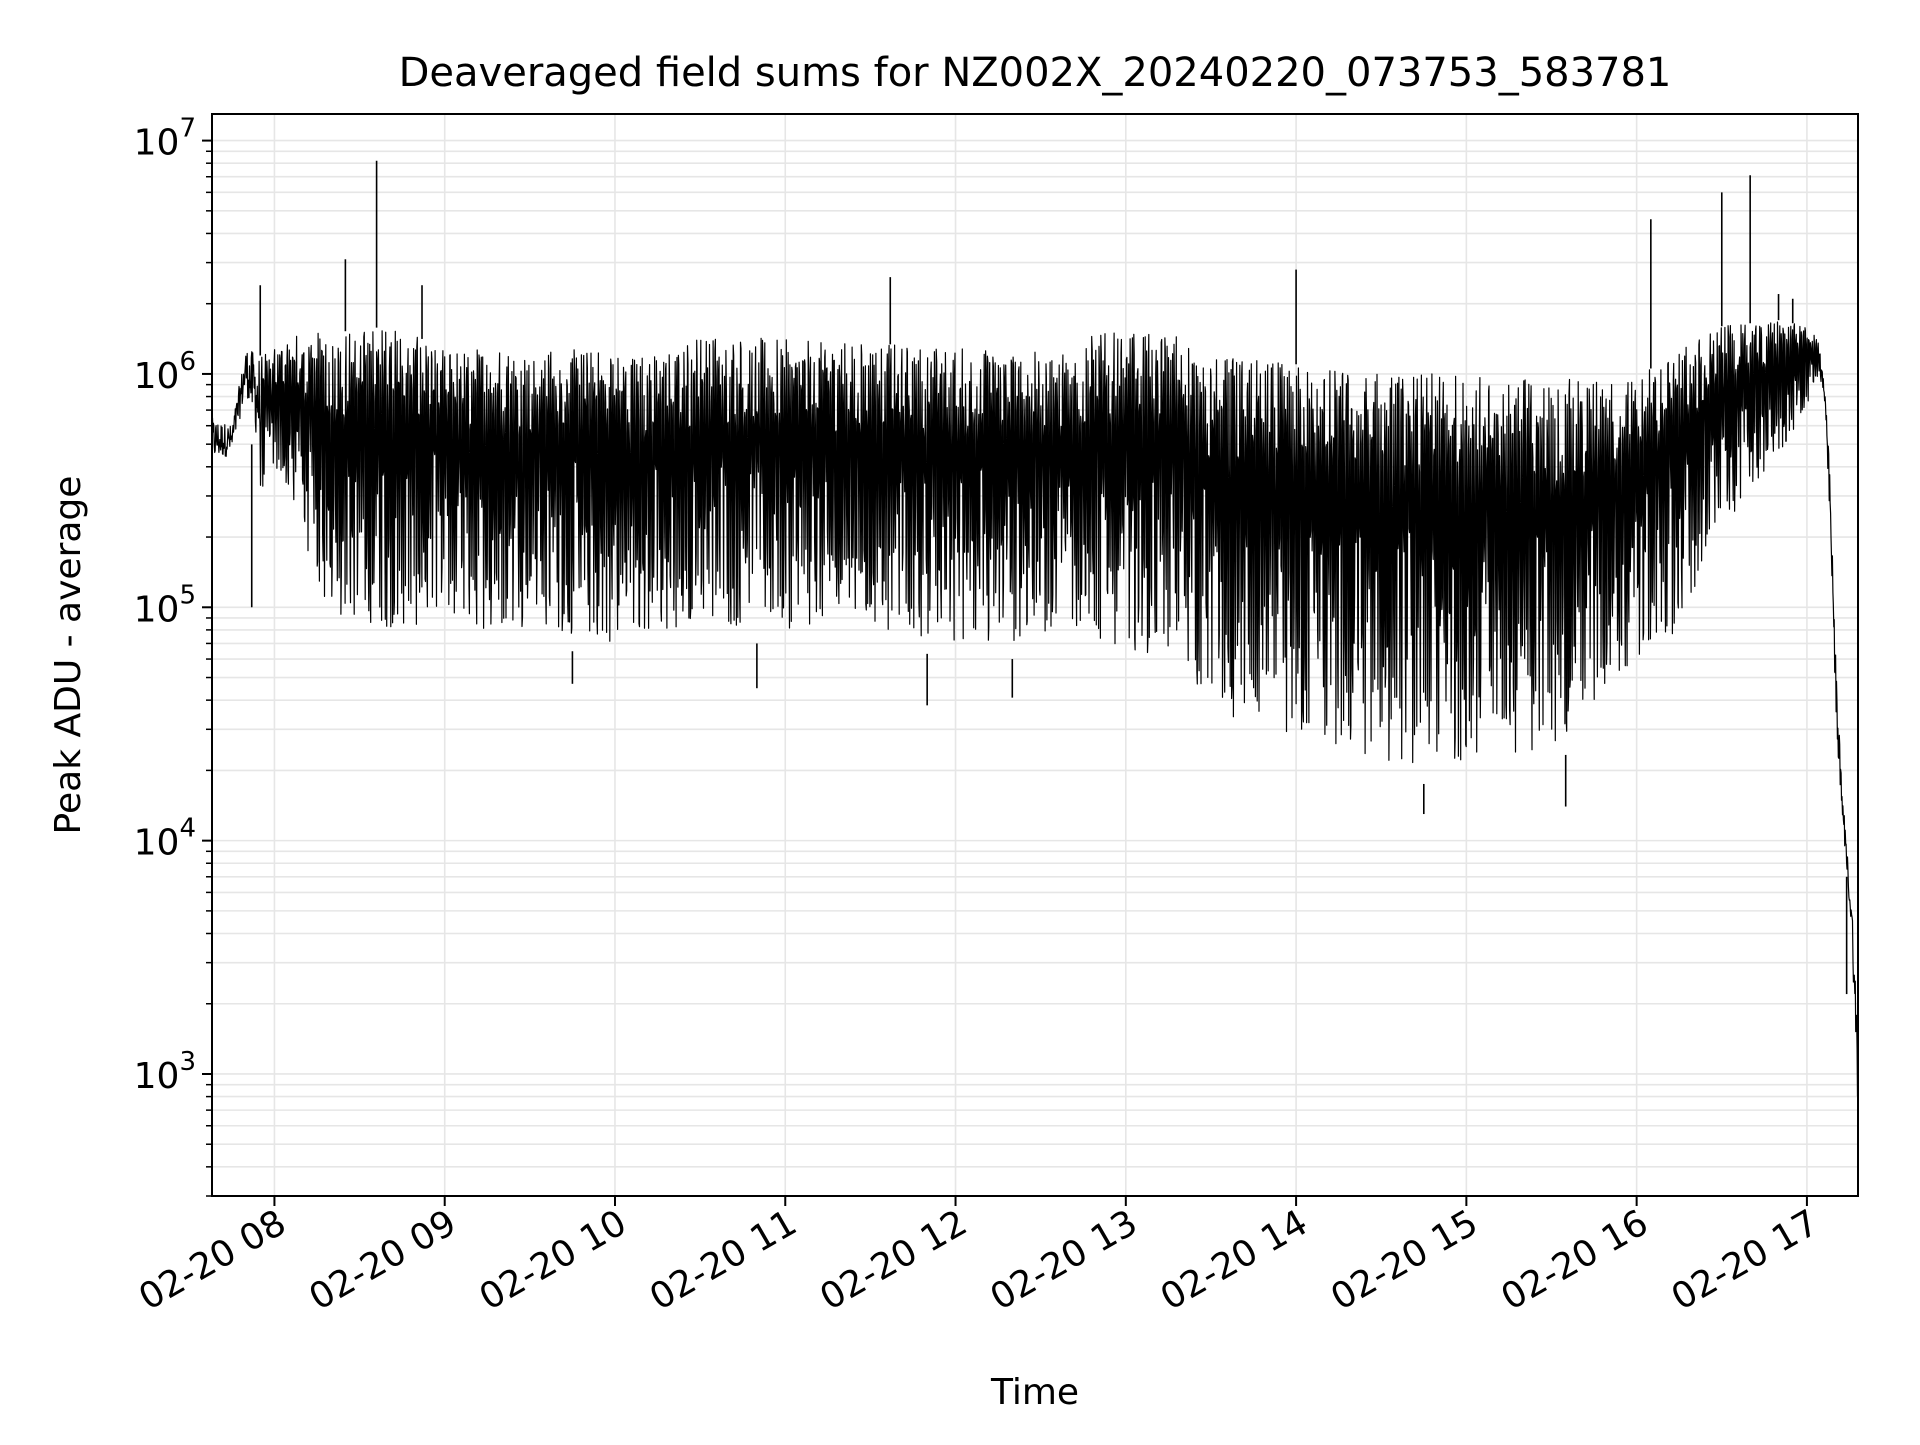 The image size is (1920, 1445). What do you see at coordinates (165, 839) in the screenshot?
I see `y-tick-label: 10⁴` at bounding box center [165, 839].